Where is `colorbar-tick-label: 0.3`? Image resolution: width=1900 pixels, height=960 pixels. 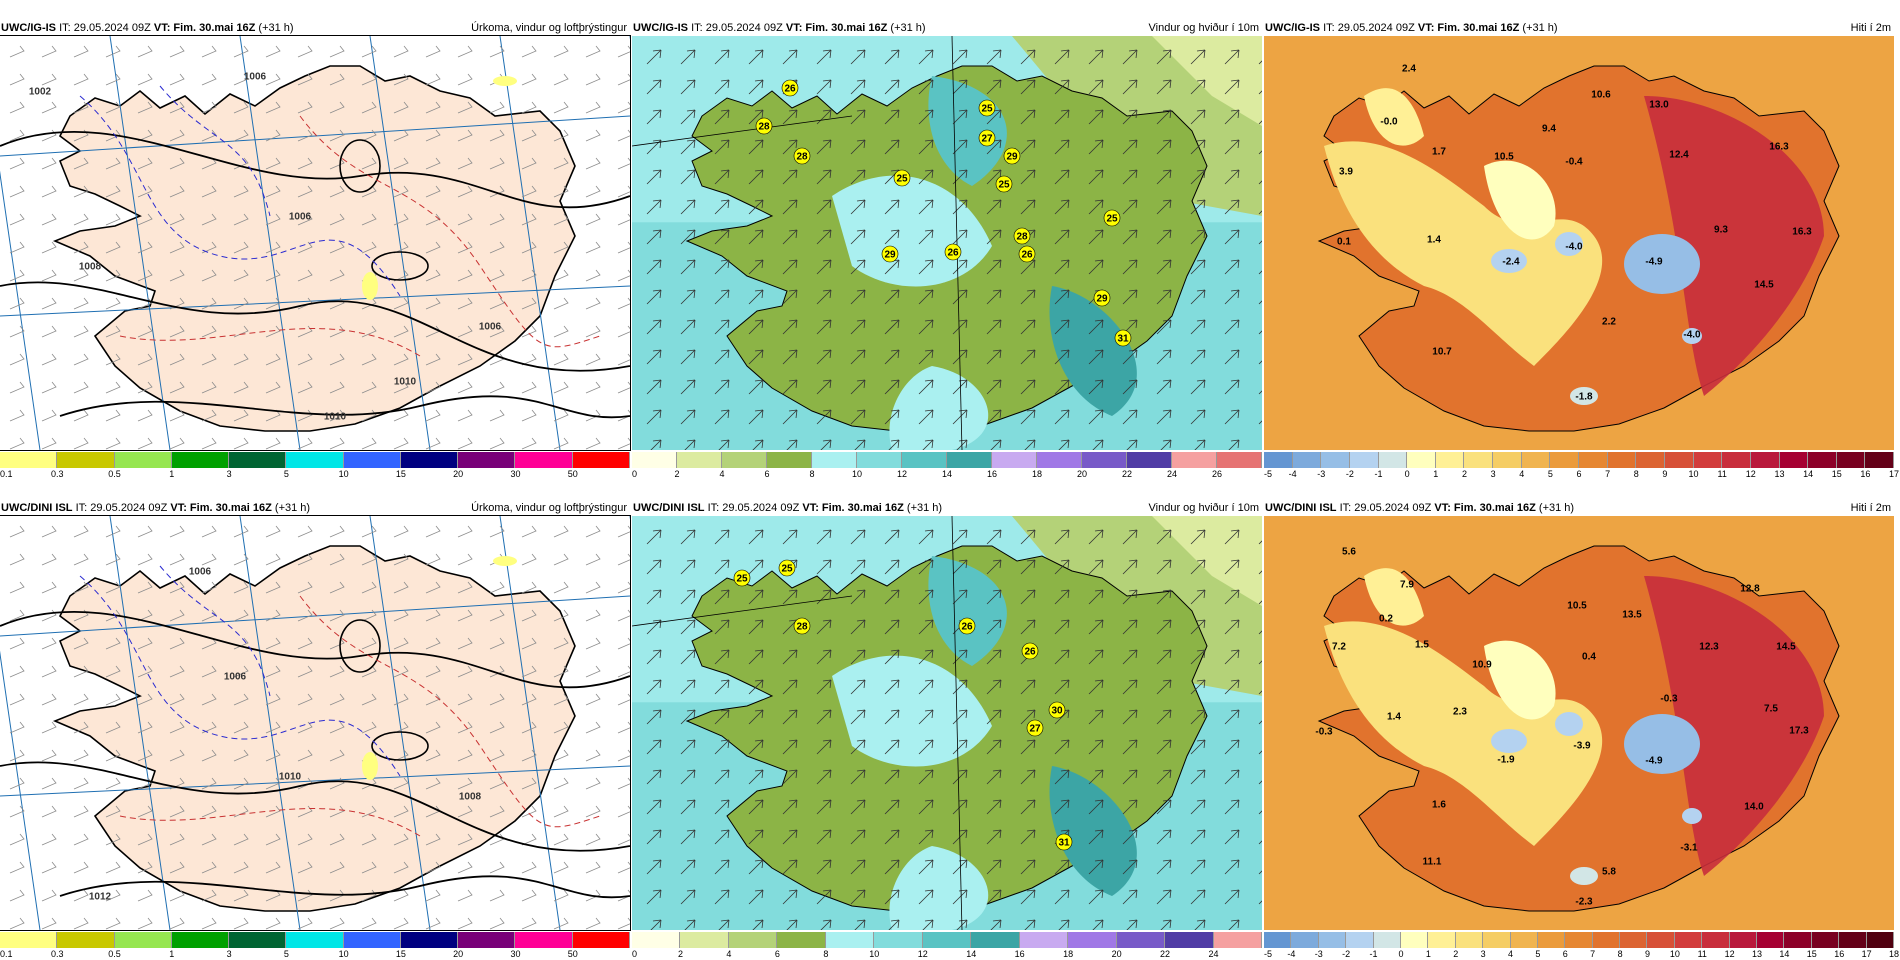
colorbar-tick-label: 0.3 is located at coordinates (57, 474).